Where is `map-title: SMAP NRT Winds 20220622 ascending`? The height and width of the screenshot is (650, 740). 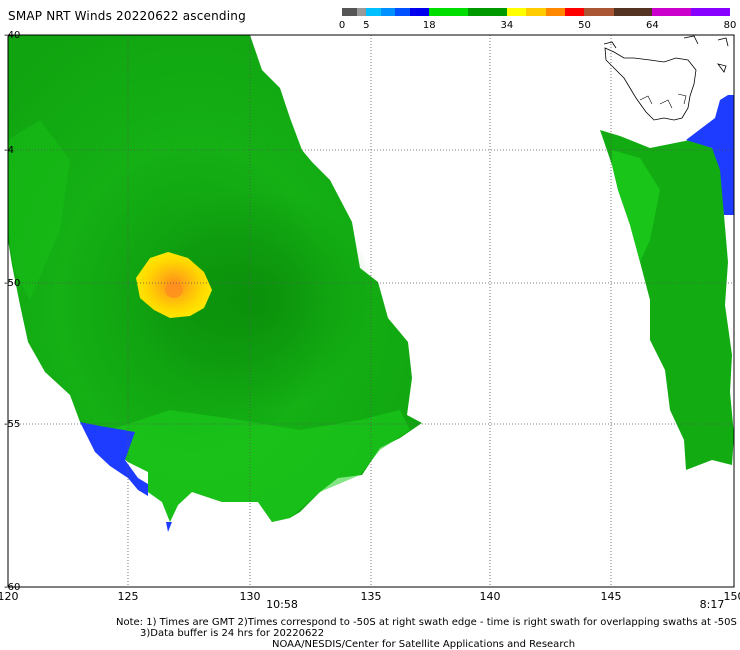 map-title: SMAP NRT Winds 20220622 ascending is located at coordinates (127, 16).